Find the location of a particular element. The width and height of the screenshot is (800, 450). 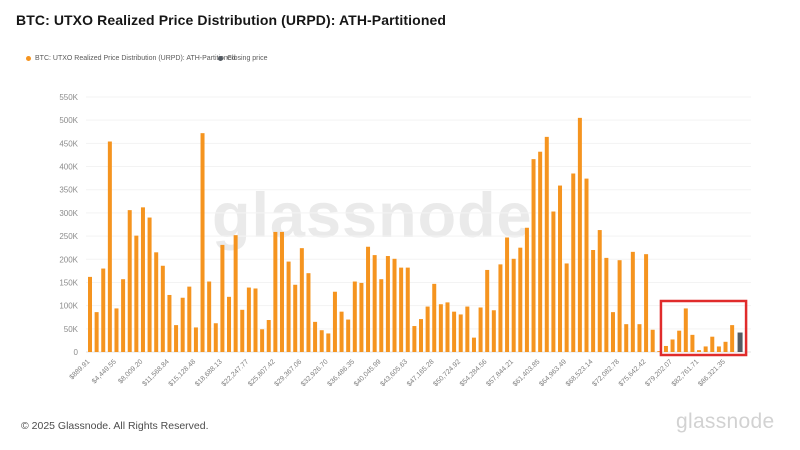

x-axis-tick-label: $889.91 is located at coordinates (80, 369).